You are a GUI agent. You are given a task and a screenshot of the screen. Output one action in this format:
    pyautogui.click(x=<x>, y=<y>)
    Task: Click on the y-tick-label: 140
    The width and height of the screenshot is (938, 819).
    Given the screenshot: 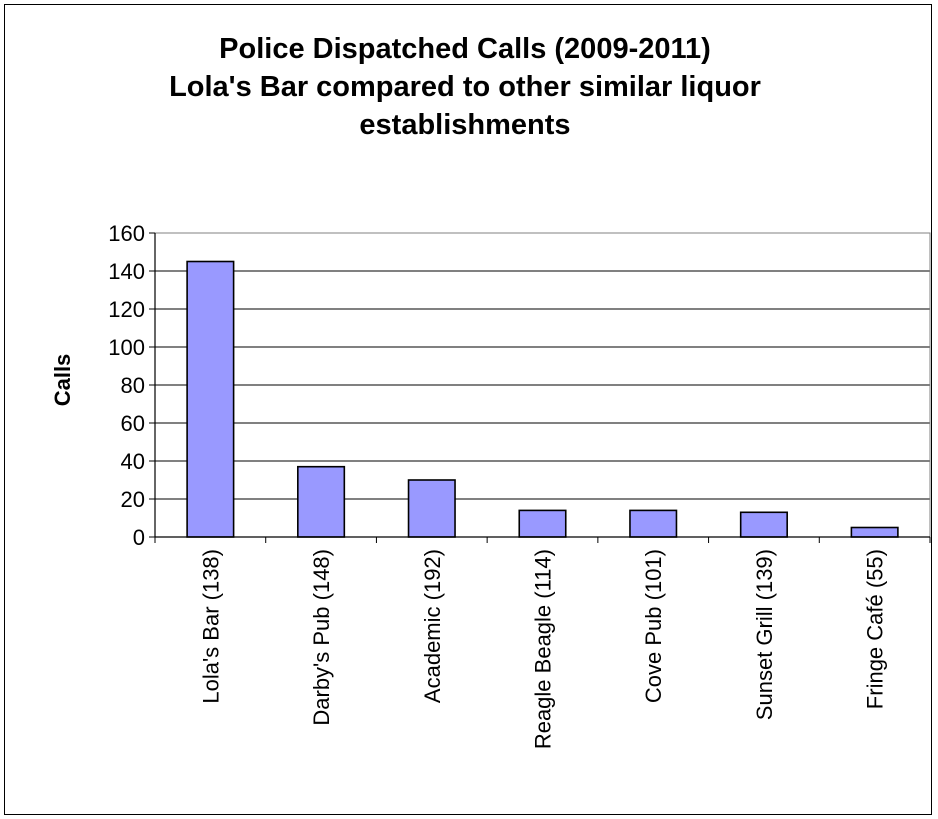 What is the action you would take?
    pyautogui.click(x=126, y=271)
    